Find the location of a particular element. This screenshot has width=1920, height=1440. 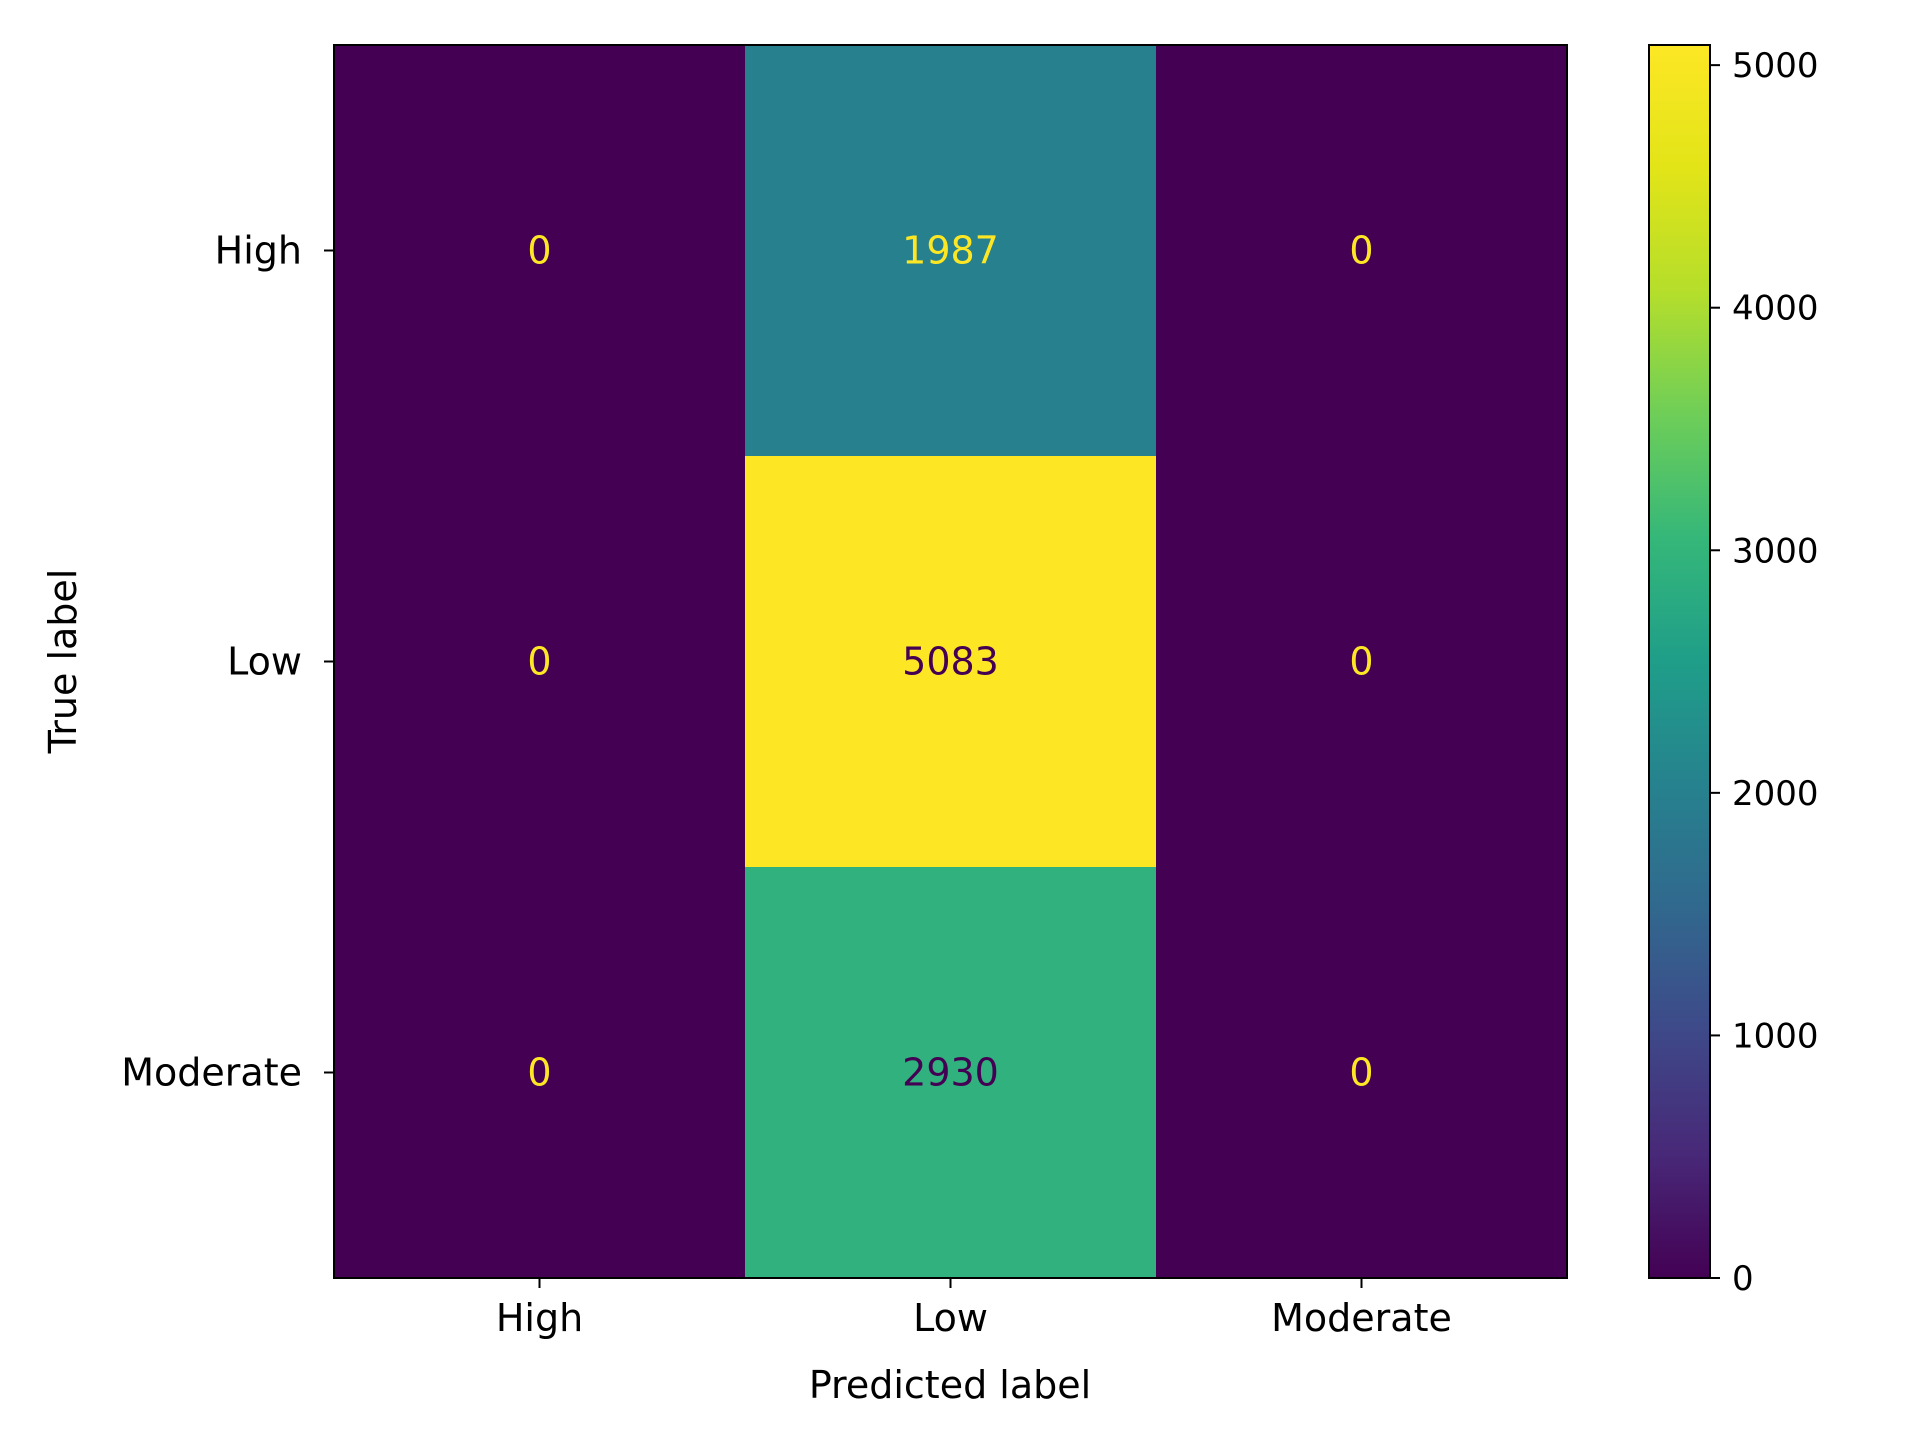

colorbar-tick-label: 5000 is located at coordinates (1775, 66).